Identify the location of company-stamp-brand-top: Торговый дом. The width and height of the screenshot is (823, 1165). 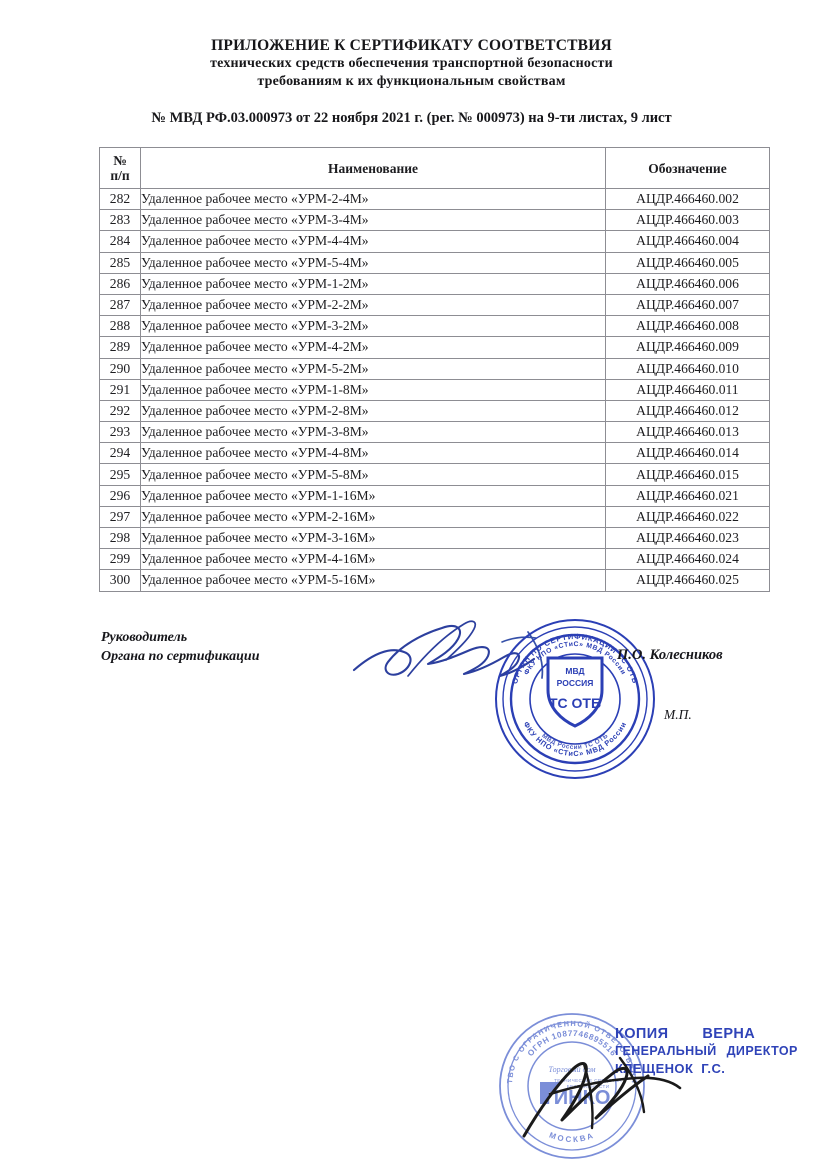
(571, 1069).